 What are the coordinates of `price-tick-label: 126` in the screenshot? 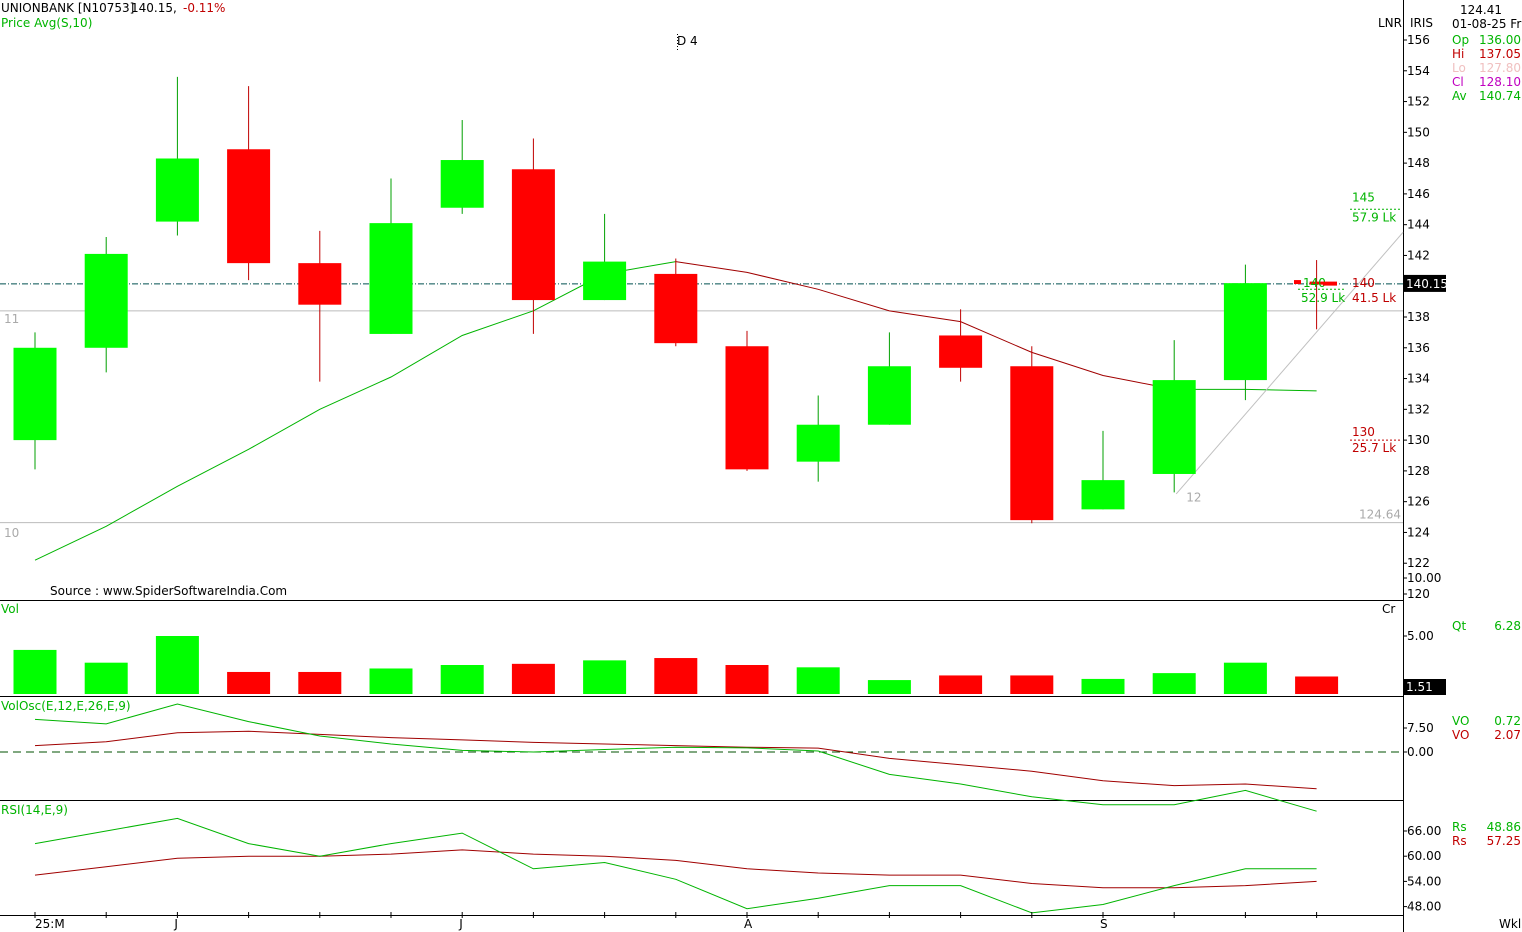 It's located at (1418, 502).